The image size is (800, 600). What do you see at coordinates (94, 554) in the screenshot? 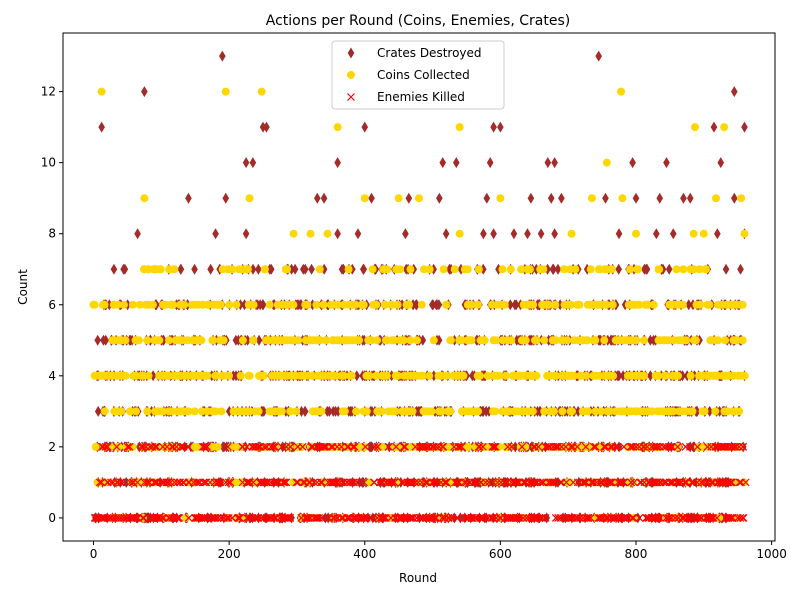
I see `x-tick-label: 0` at bounding box center [94, 554].